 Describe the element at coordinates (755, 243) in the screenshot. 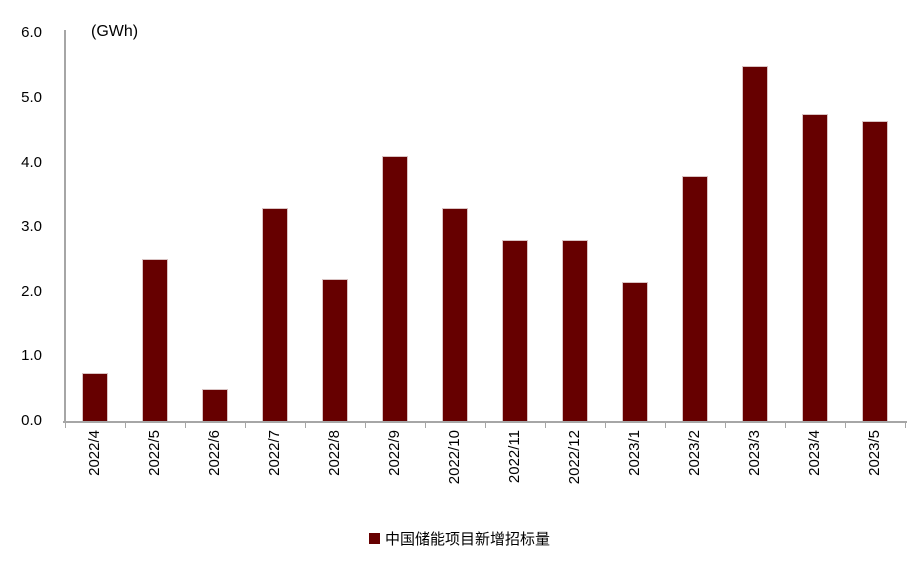

I see `bar-2023/3` at that location.